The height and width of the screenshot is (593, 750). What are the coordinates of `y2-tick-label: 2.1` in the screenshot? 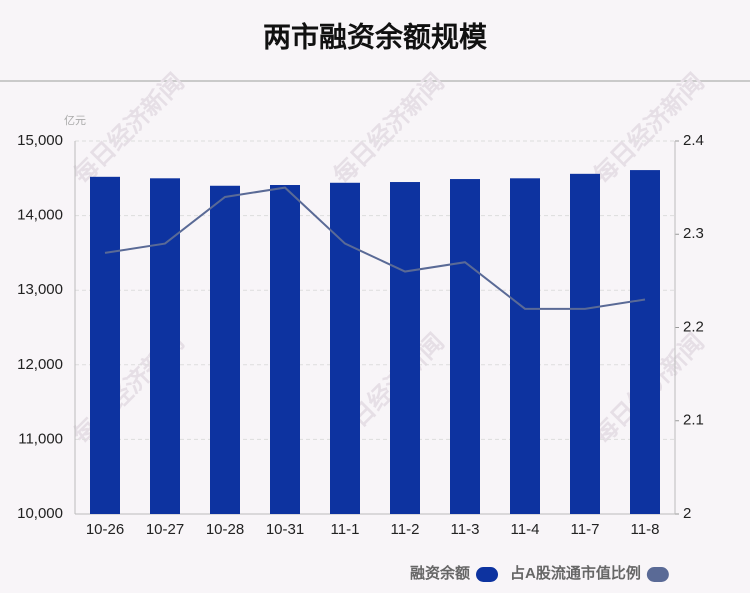 It's located at (693, 420).